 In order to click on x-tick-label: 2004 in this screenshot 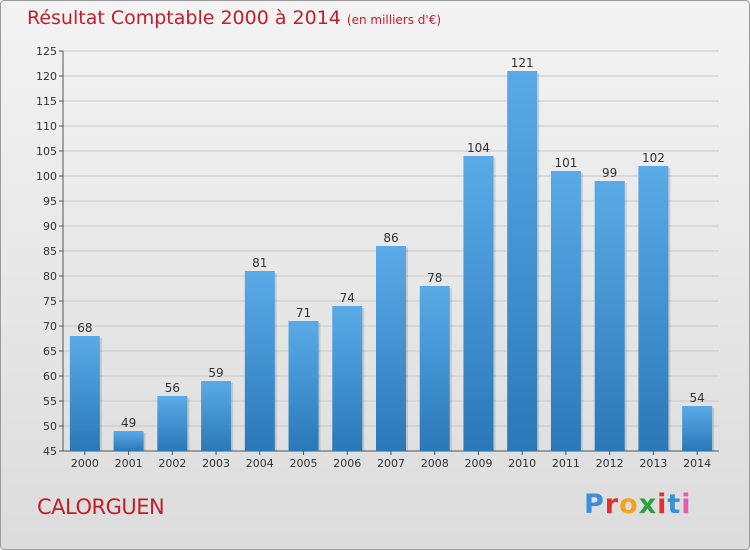, I will do `click(260, 463)`.